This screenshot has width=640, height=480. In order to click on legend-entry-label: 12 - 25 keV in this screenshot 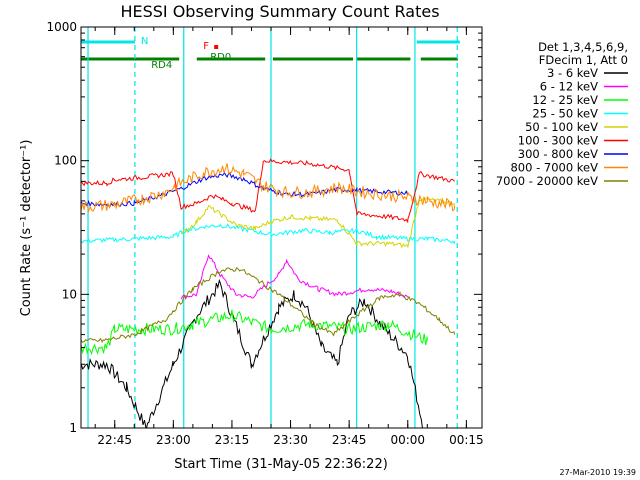, I will do `click(565, 100)`.